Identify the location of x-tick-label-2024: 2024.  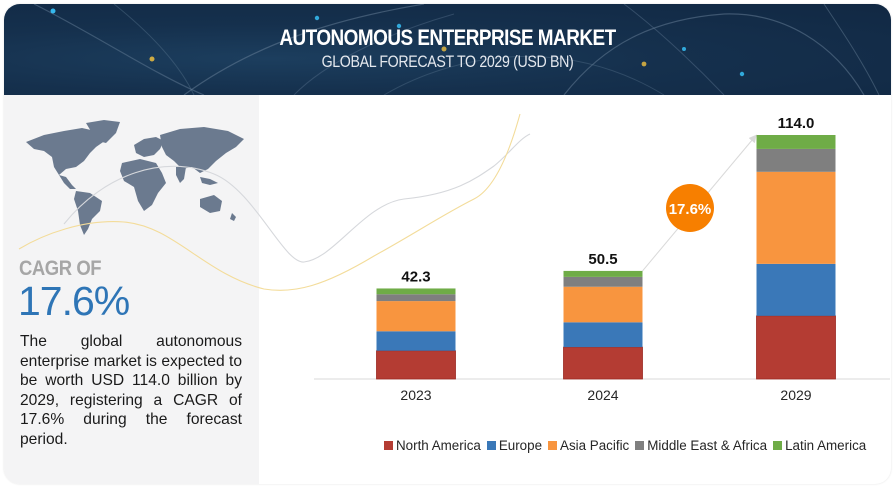
(602, 395).